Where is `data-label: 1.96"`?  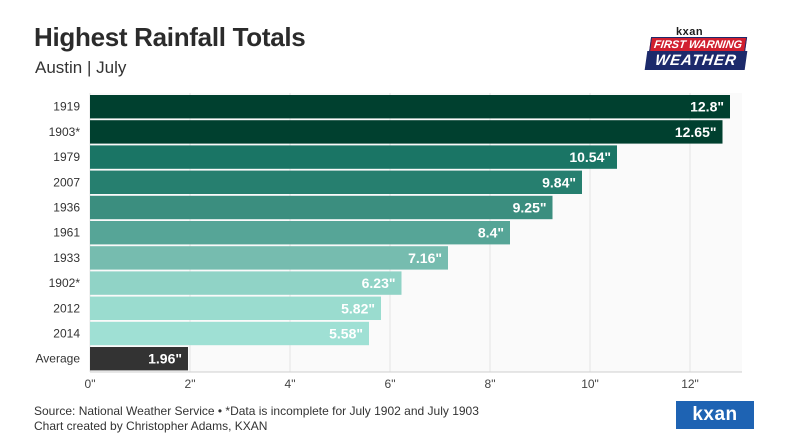 data-label: 1.96" is located at coordinates (165, 359).